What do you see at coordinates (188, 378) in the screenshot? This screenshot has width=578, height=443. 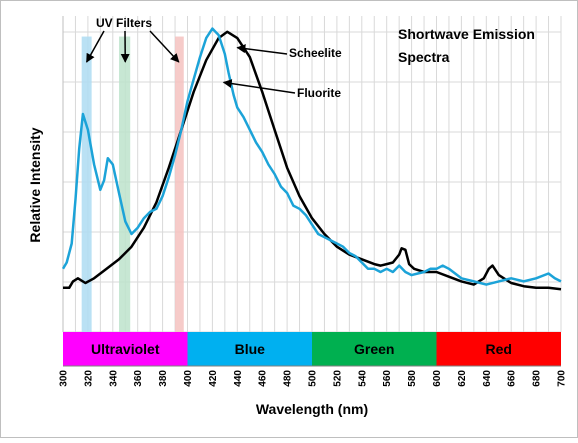 I see `x-tick-label: 400` at bounding box center [188, 378].